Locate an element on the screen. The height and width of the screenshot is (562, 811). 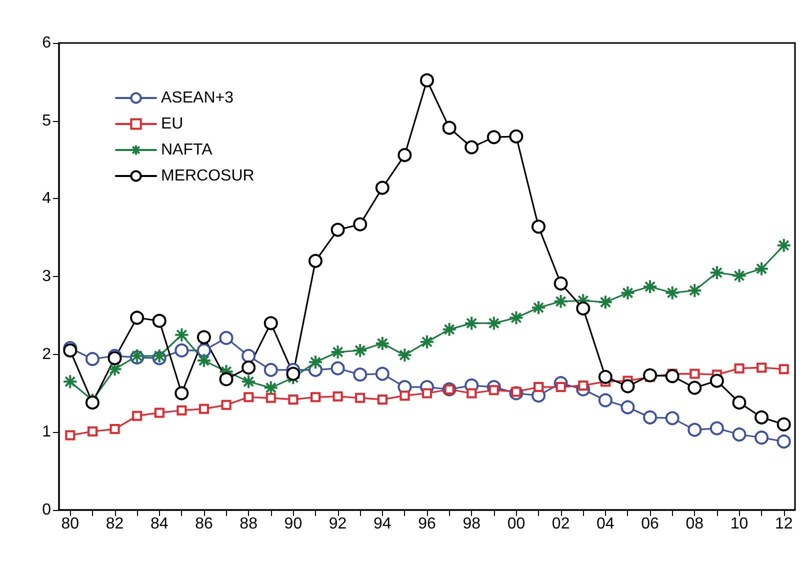
x-tick-label: 00 is located at coordinates (516, 524).